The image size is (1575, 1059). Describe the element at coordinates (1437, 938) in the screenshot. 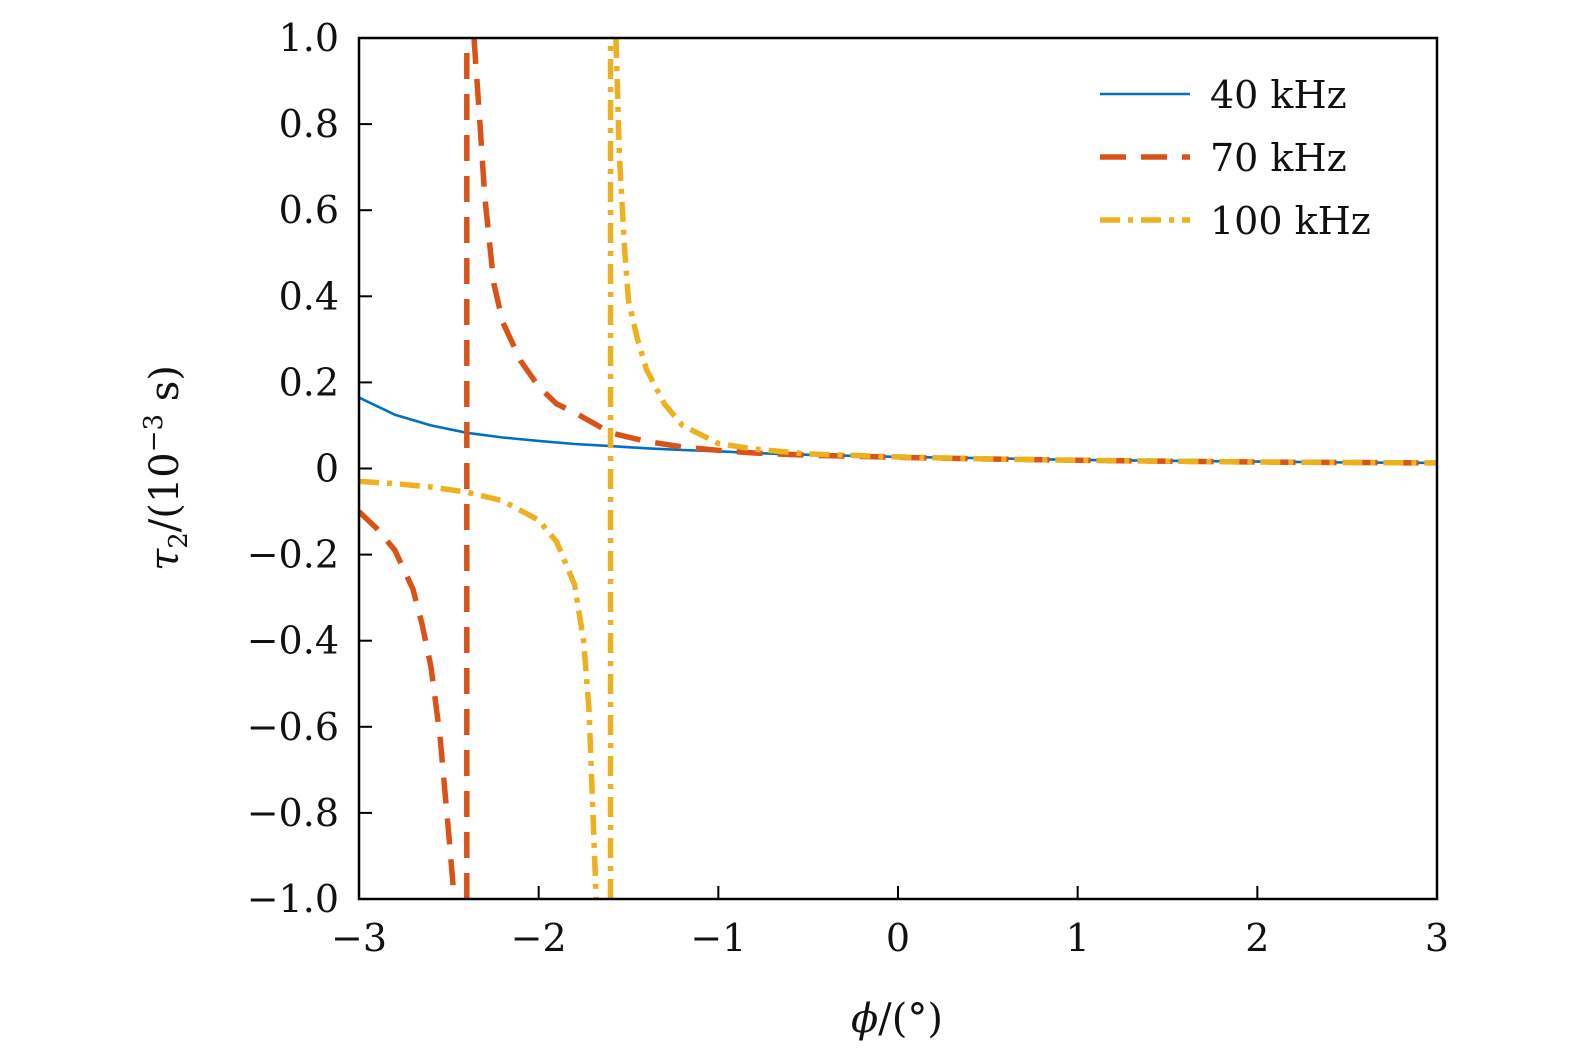

I see `x-tick-label: 3` at that location.